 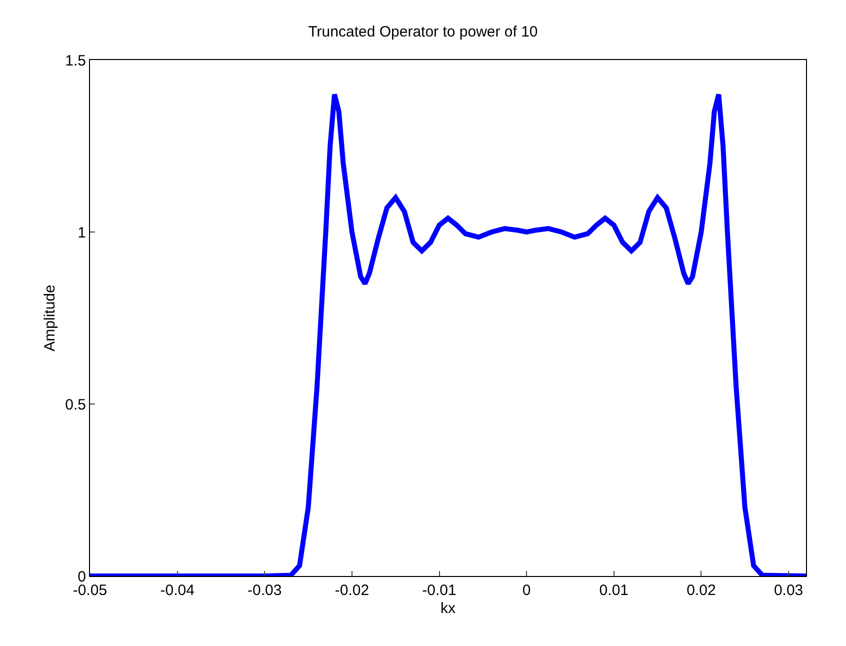 What do you see at coordinates (526, 590) in the screenshot?
I see `x-tick-label: 0` at bounding box center [526, 590].